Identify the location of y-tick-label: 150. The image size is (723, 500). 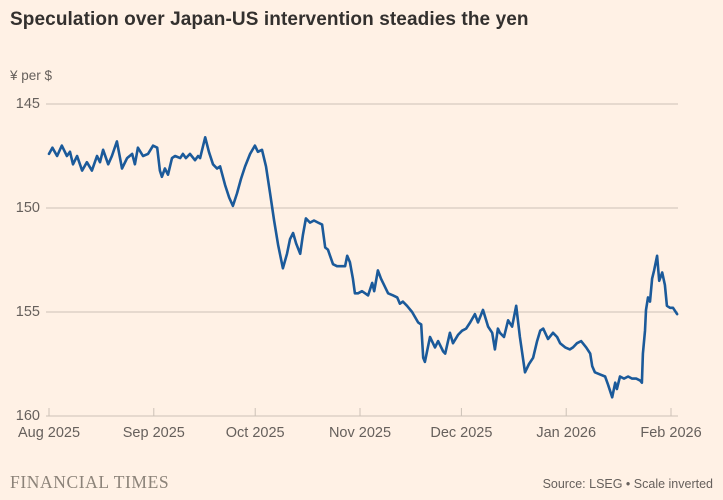
(27, 208).